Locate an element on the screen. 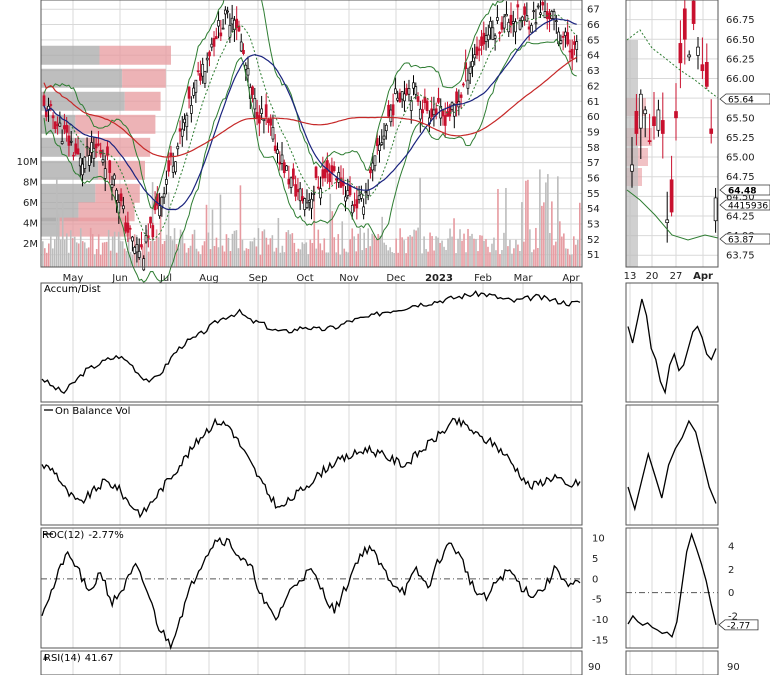 This screenshot has width=770, height=679. obv-title: On Balance Vol is located at coordinates (92, 411).